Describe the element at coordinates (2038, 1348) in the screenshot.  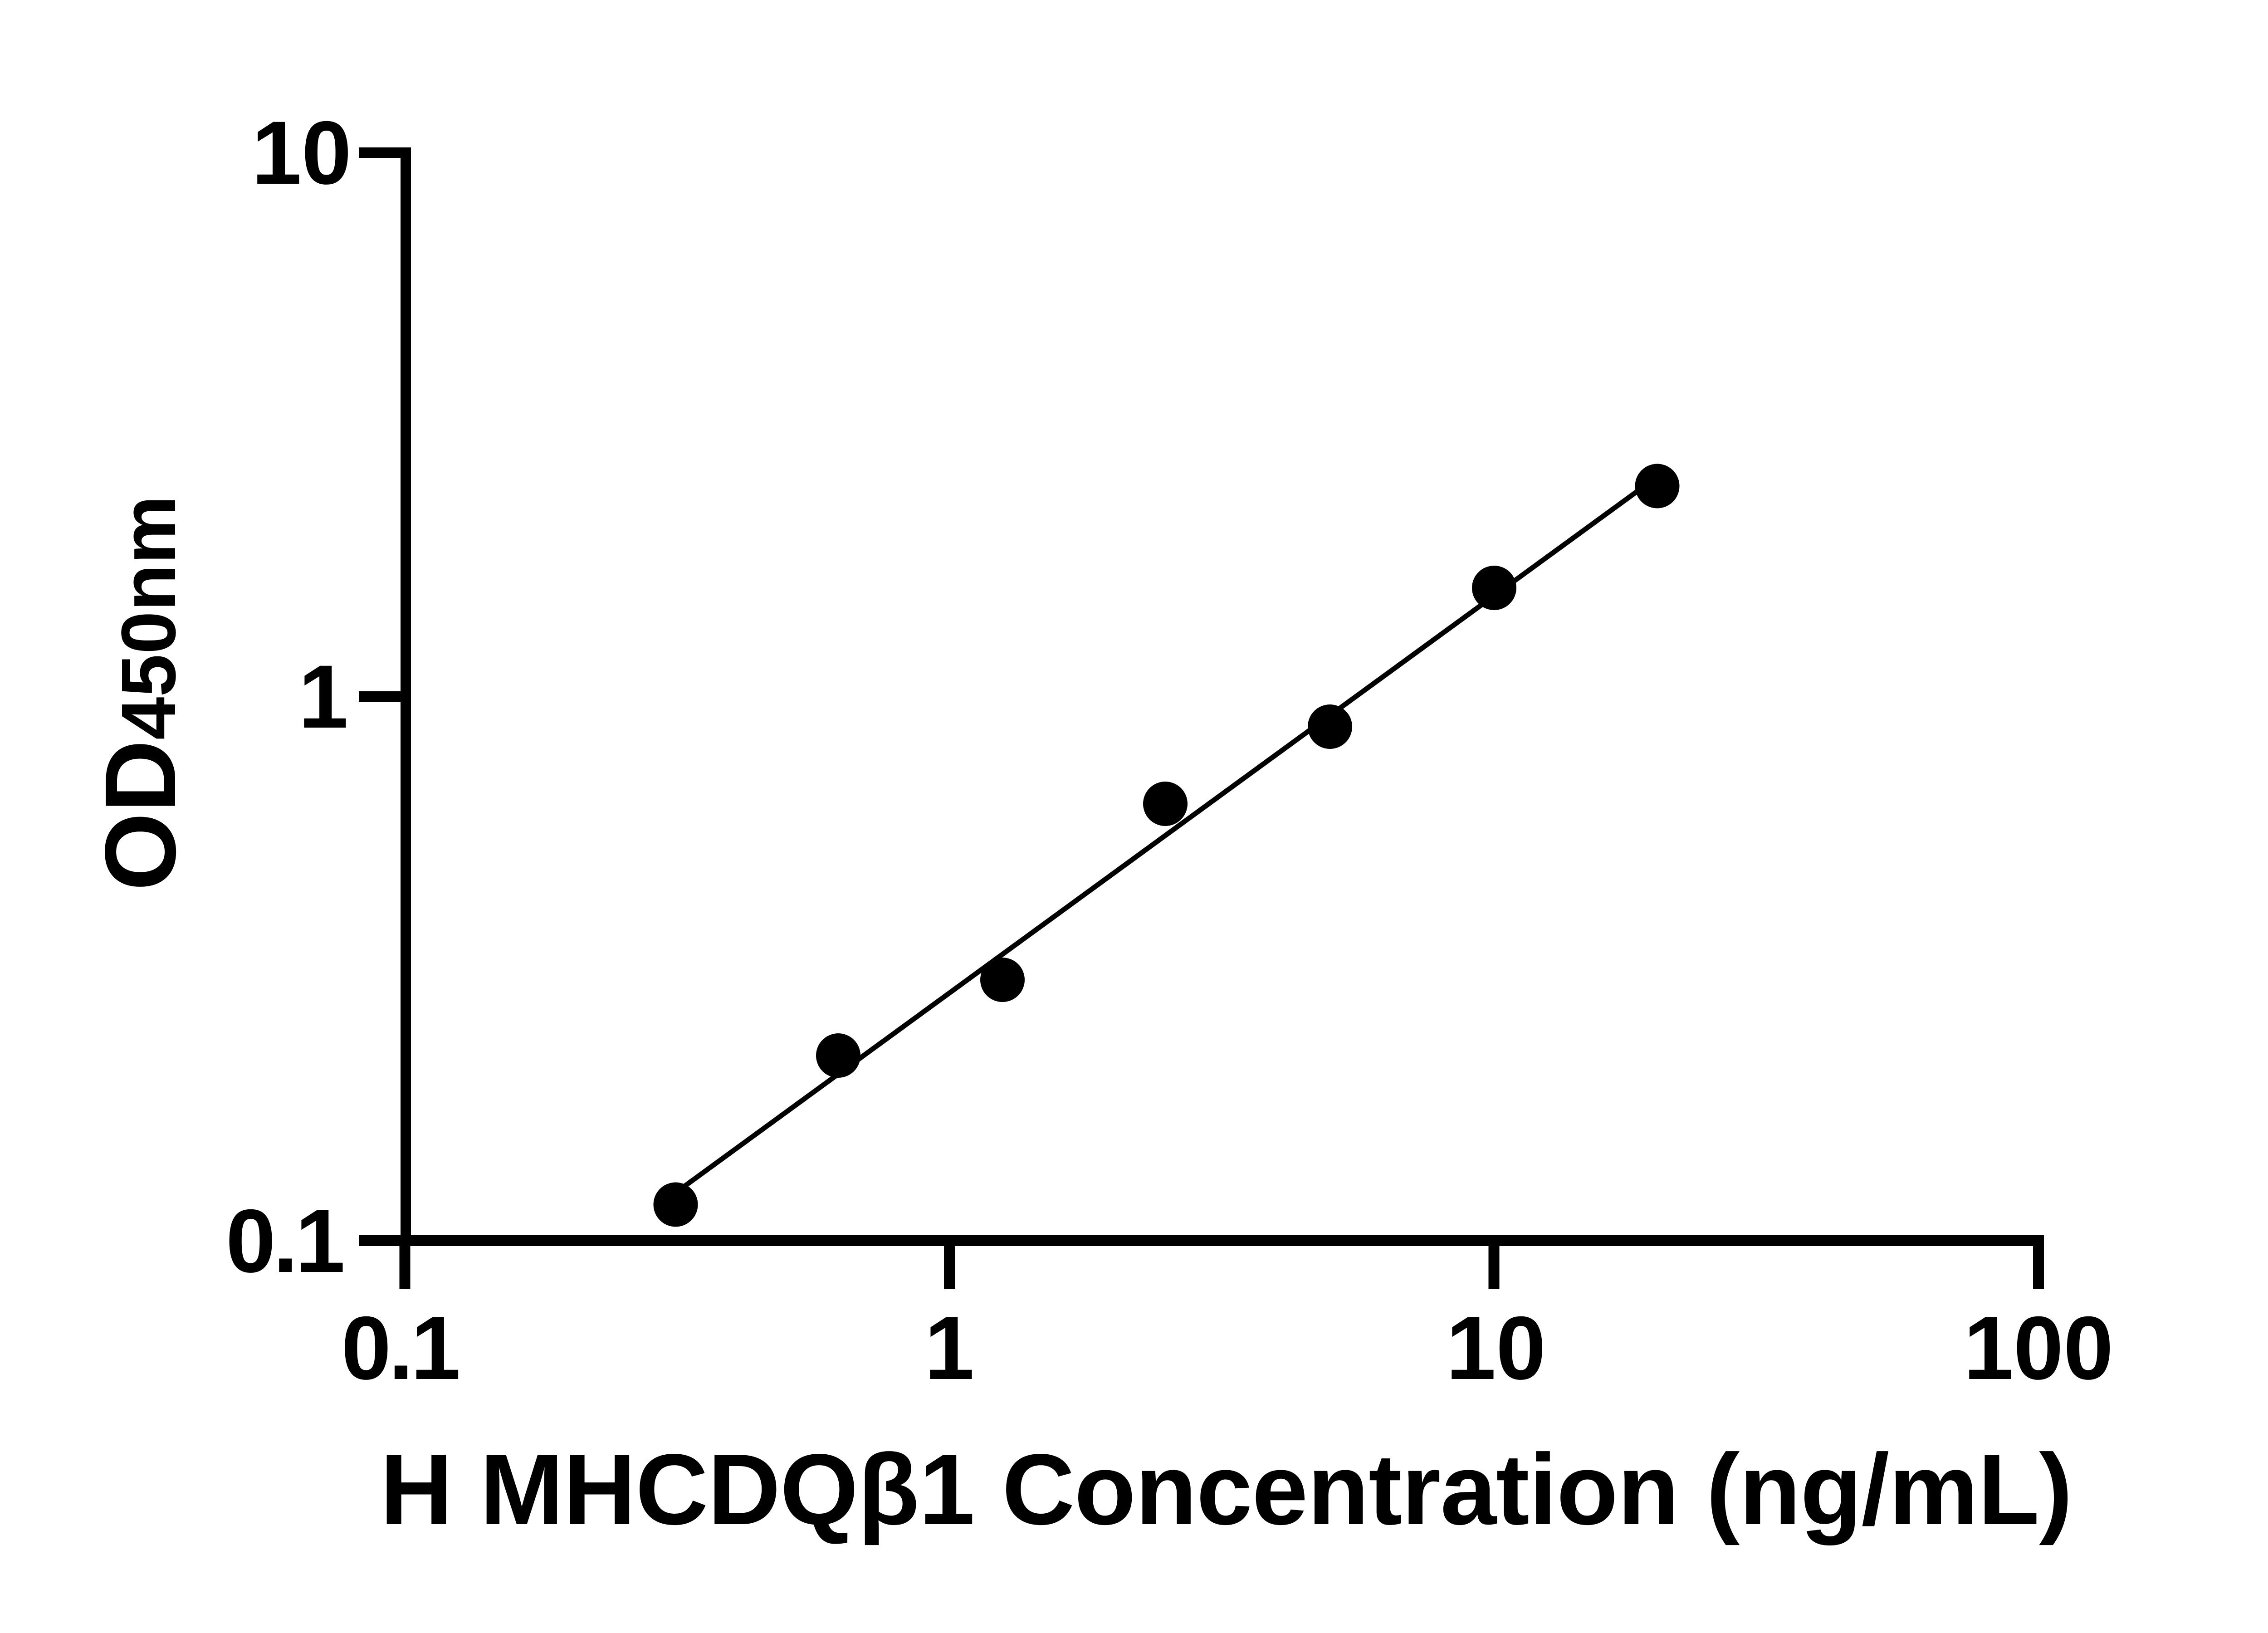
I see `svg-text: 100` at that location.